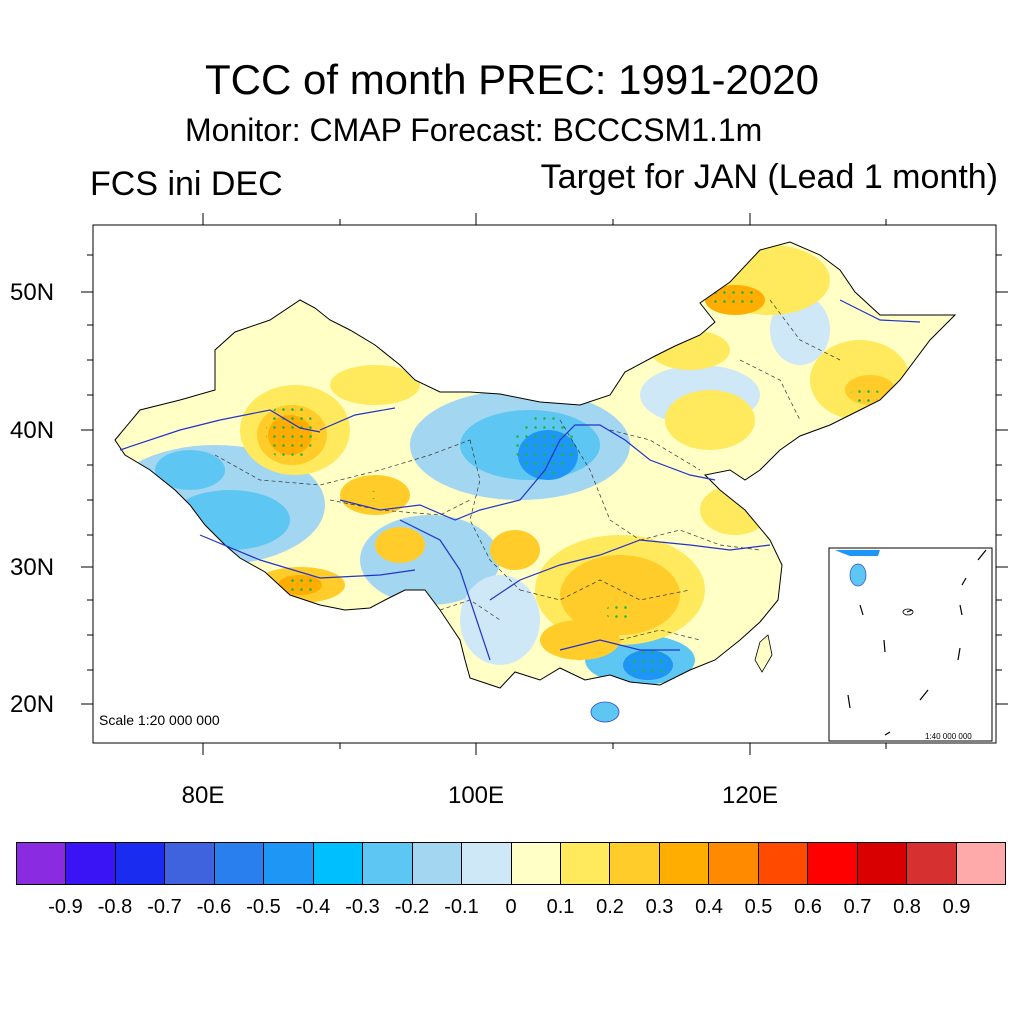 The width and height of the screenshot is (1024, 1024). I want to click on colorbar-tick-label: 0.8, so click(907, 907).